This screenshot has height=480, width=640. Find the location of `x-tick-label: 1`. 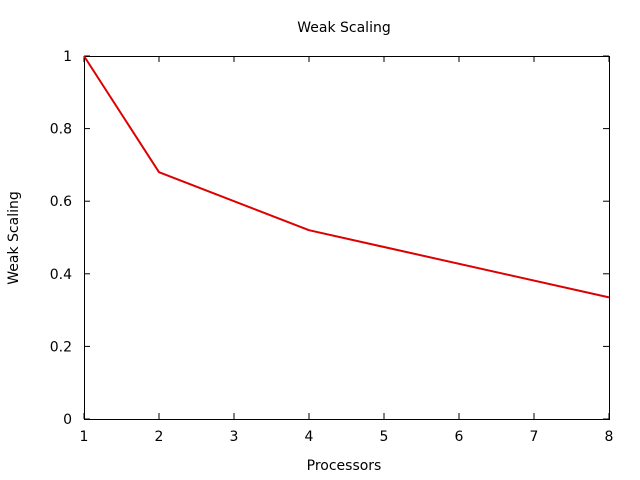

x-tick-label: 1 is located at coordinates (84, 437).